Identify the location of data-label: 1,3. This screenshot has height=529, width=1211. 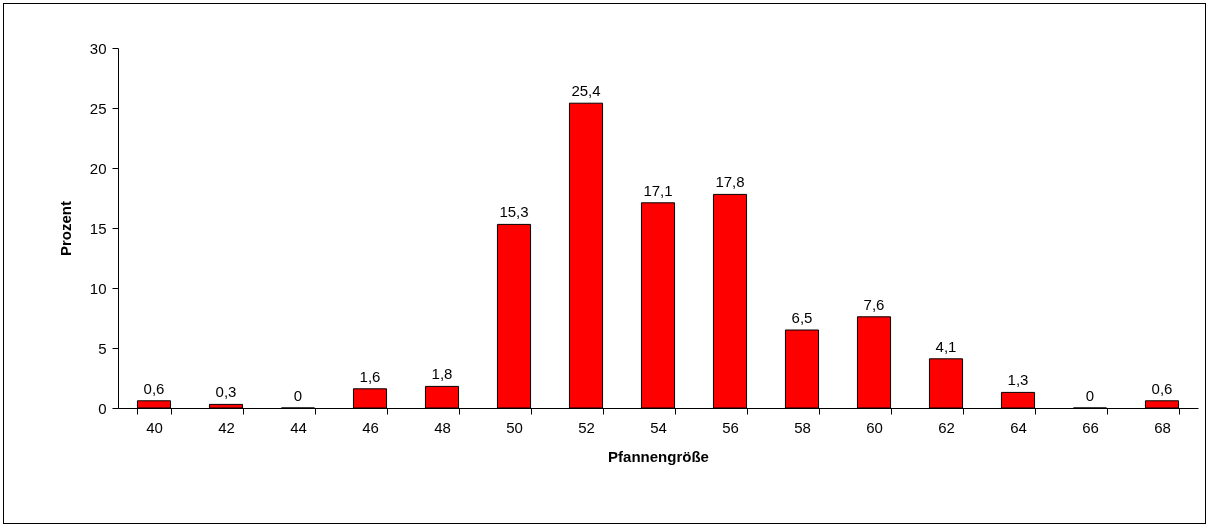
(1018, 380).